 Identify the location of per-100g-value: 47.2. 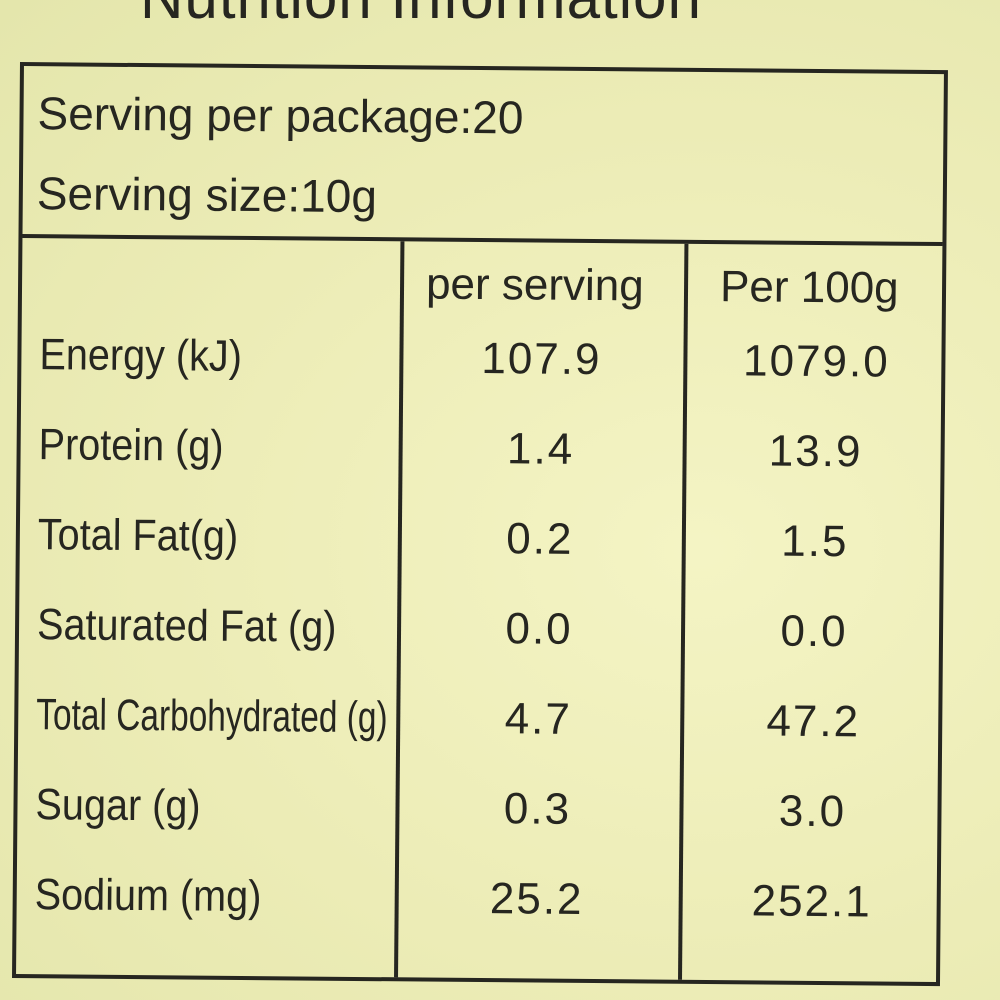
(813, 721).